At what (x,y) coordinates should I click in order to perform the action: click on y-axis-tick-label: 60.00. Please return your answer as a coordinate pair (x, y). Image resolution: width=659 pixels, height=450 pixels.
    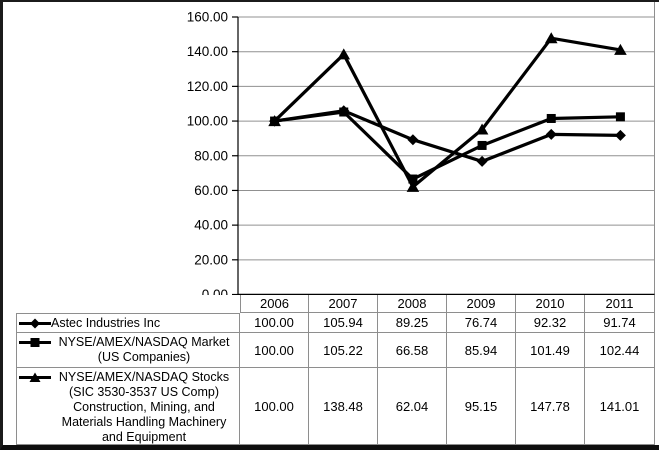
    Looking at the image, I should click on (211, 190).